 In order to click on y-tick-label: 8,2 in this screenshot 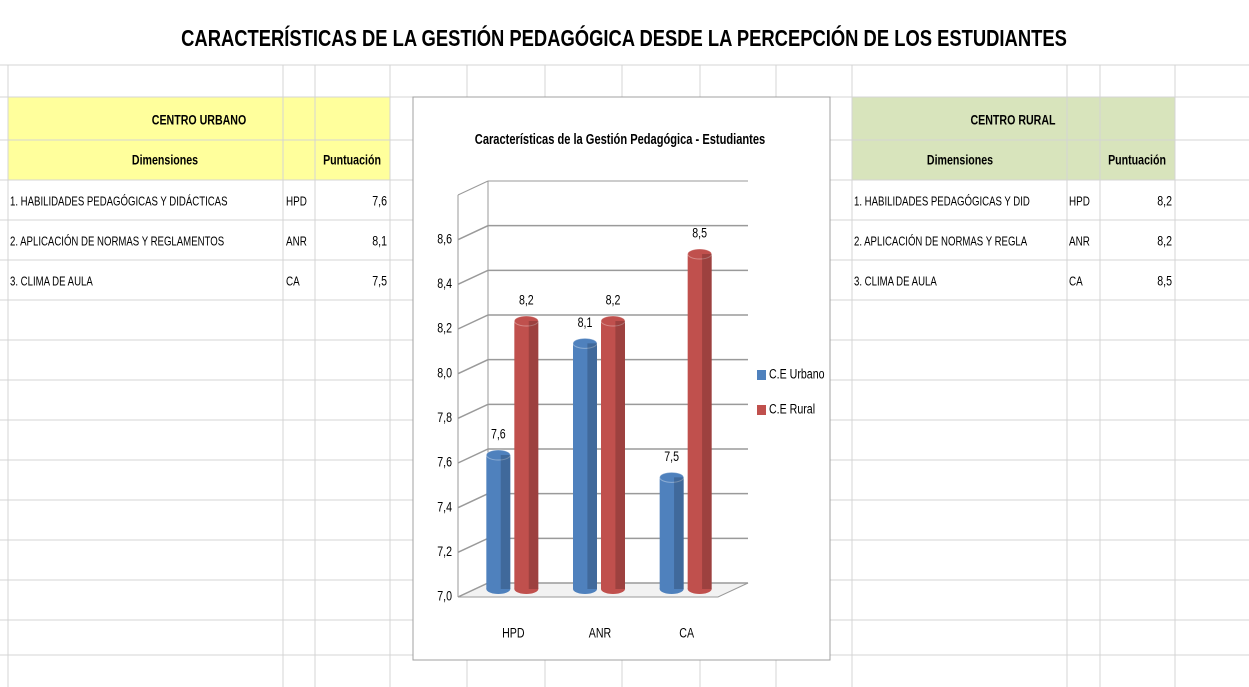, I will do `click(444, 328)`.